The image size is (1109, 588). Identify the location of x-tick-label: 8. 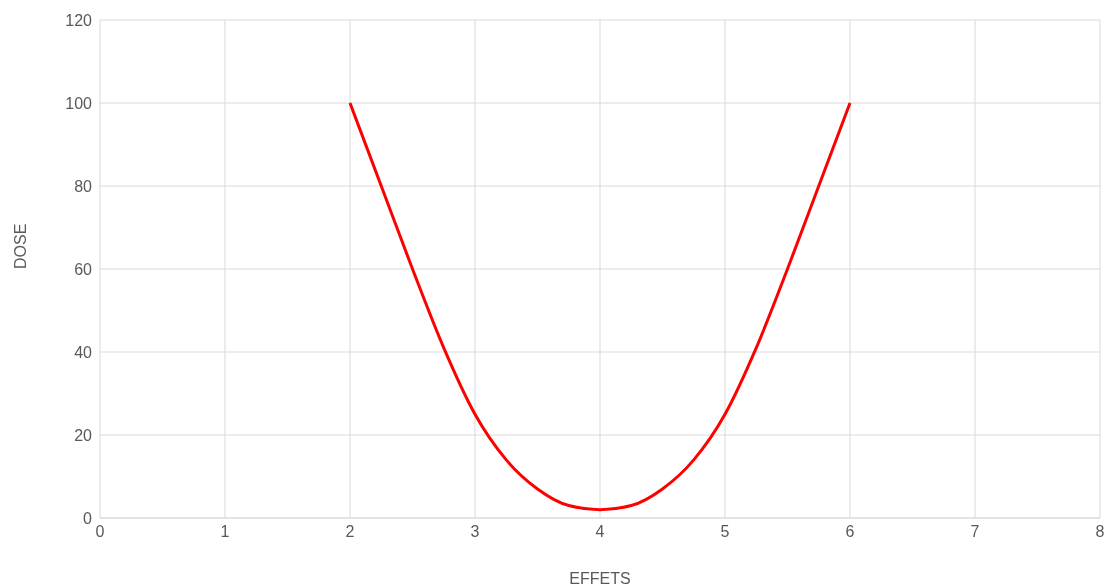
(1100, 532).